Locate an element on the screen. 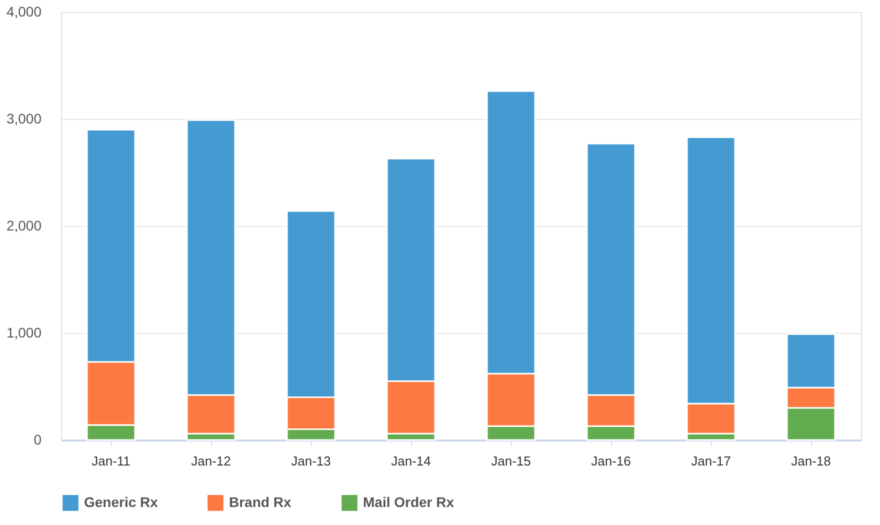  x-tick-label: Jan-13 is located at coordinates (311, 461).